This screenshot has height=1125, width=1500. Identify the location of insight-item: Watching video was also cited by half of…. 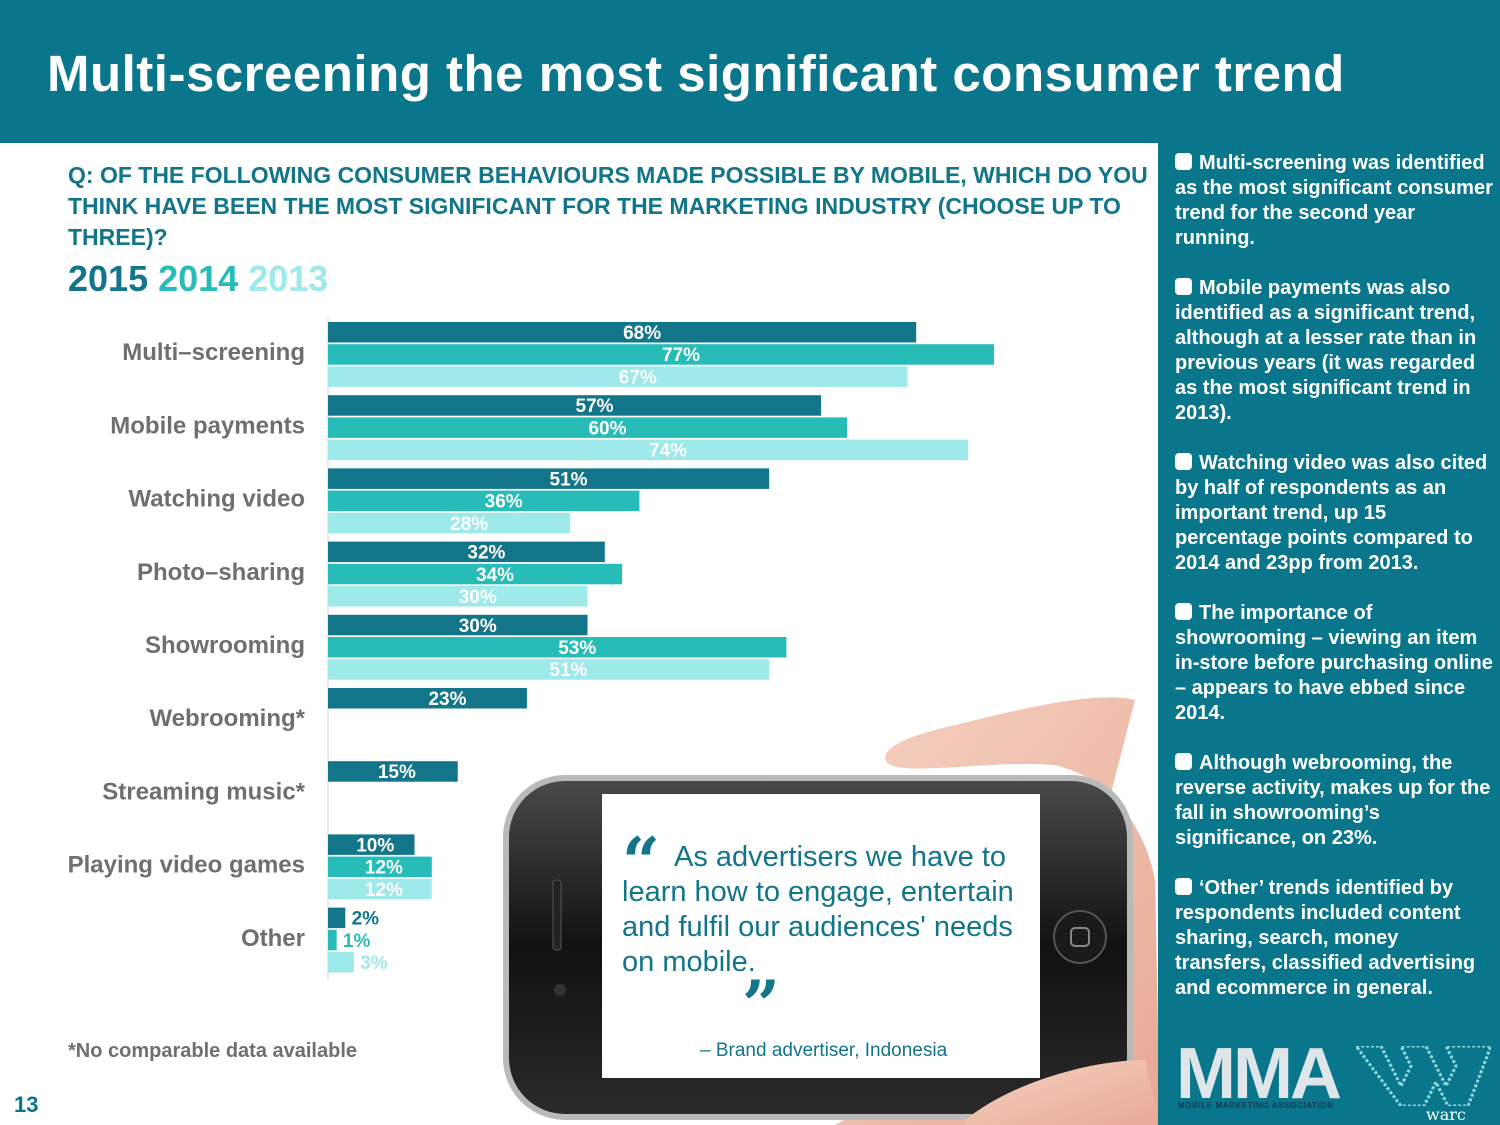
(1331, 513).